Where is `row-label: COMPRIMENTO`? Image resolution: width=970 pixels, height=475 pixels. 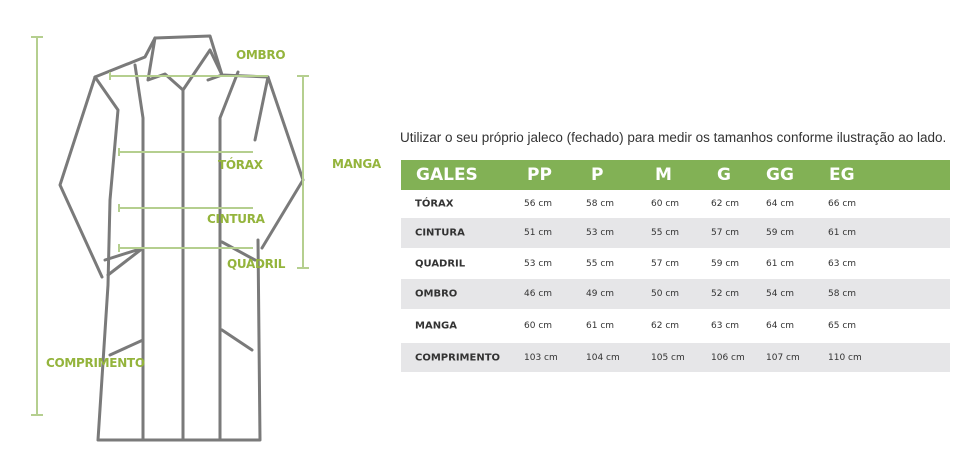
row-label: COMPRIMENTO is located at coordinates (458, 357).